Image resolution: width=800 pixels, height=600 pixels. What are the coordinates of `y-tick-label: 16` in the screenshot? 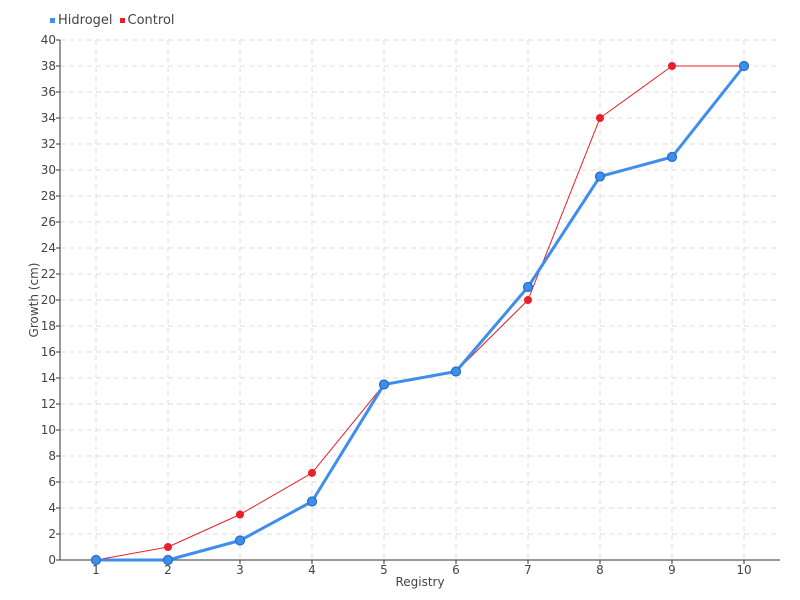 It's located at (48, 352).